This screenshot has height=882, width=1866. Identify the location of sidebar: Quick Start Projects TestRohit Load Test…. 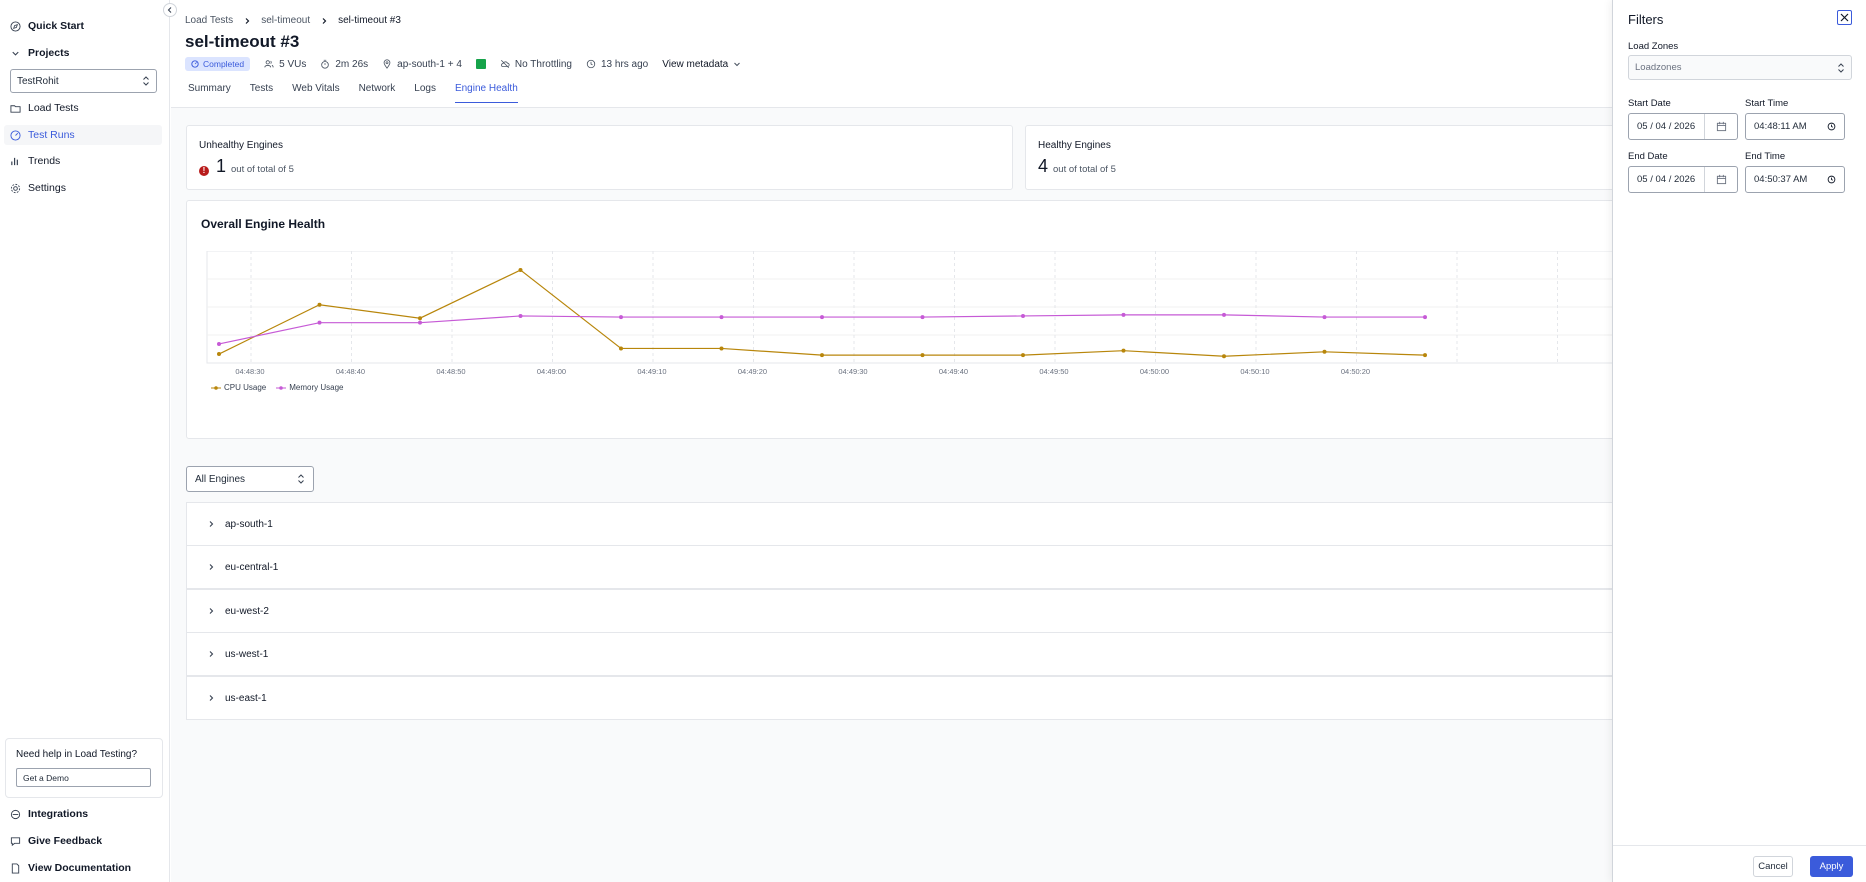
(85, 441).